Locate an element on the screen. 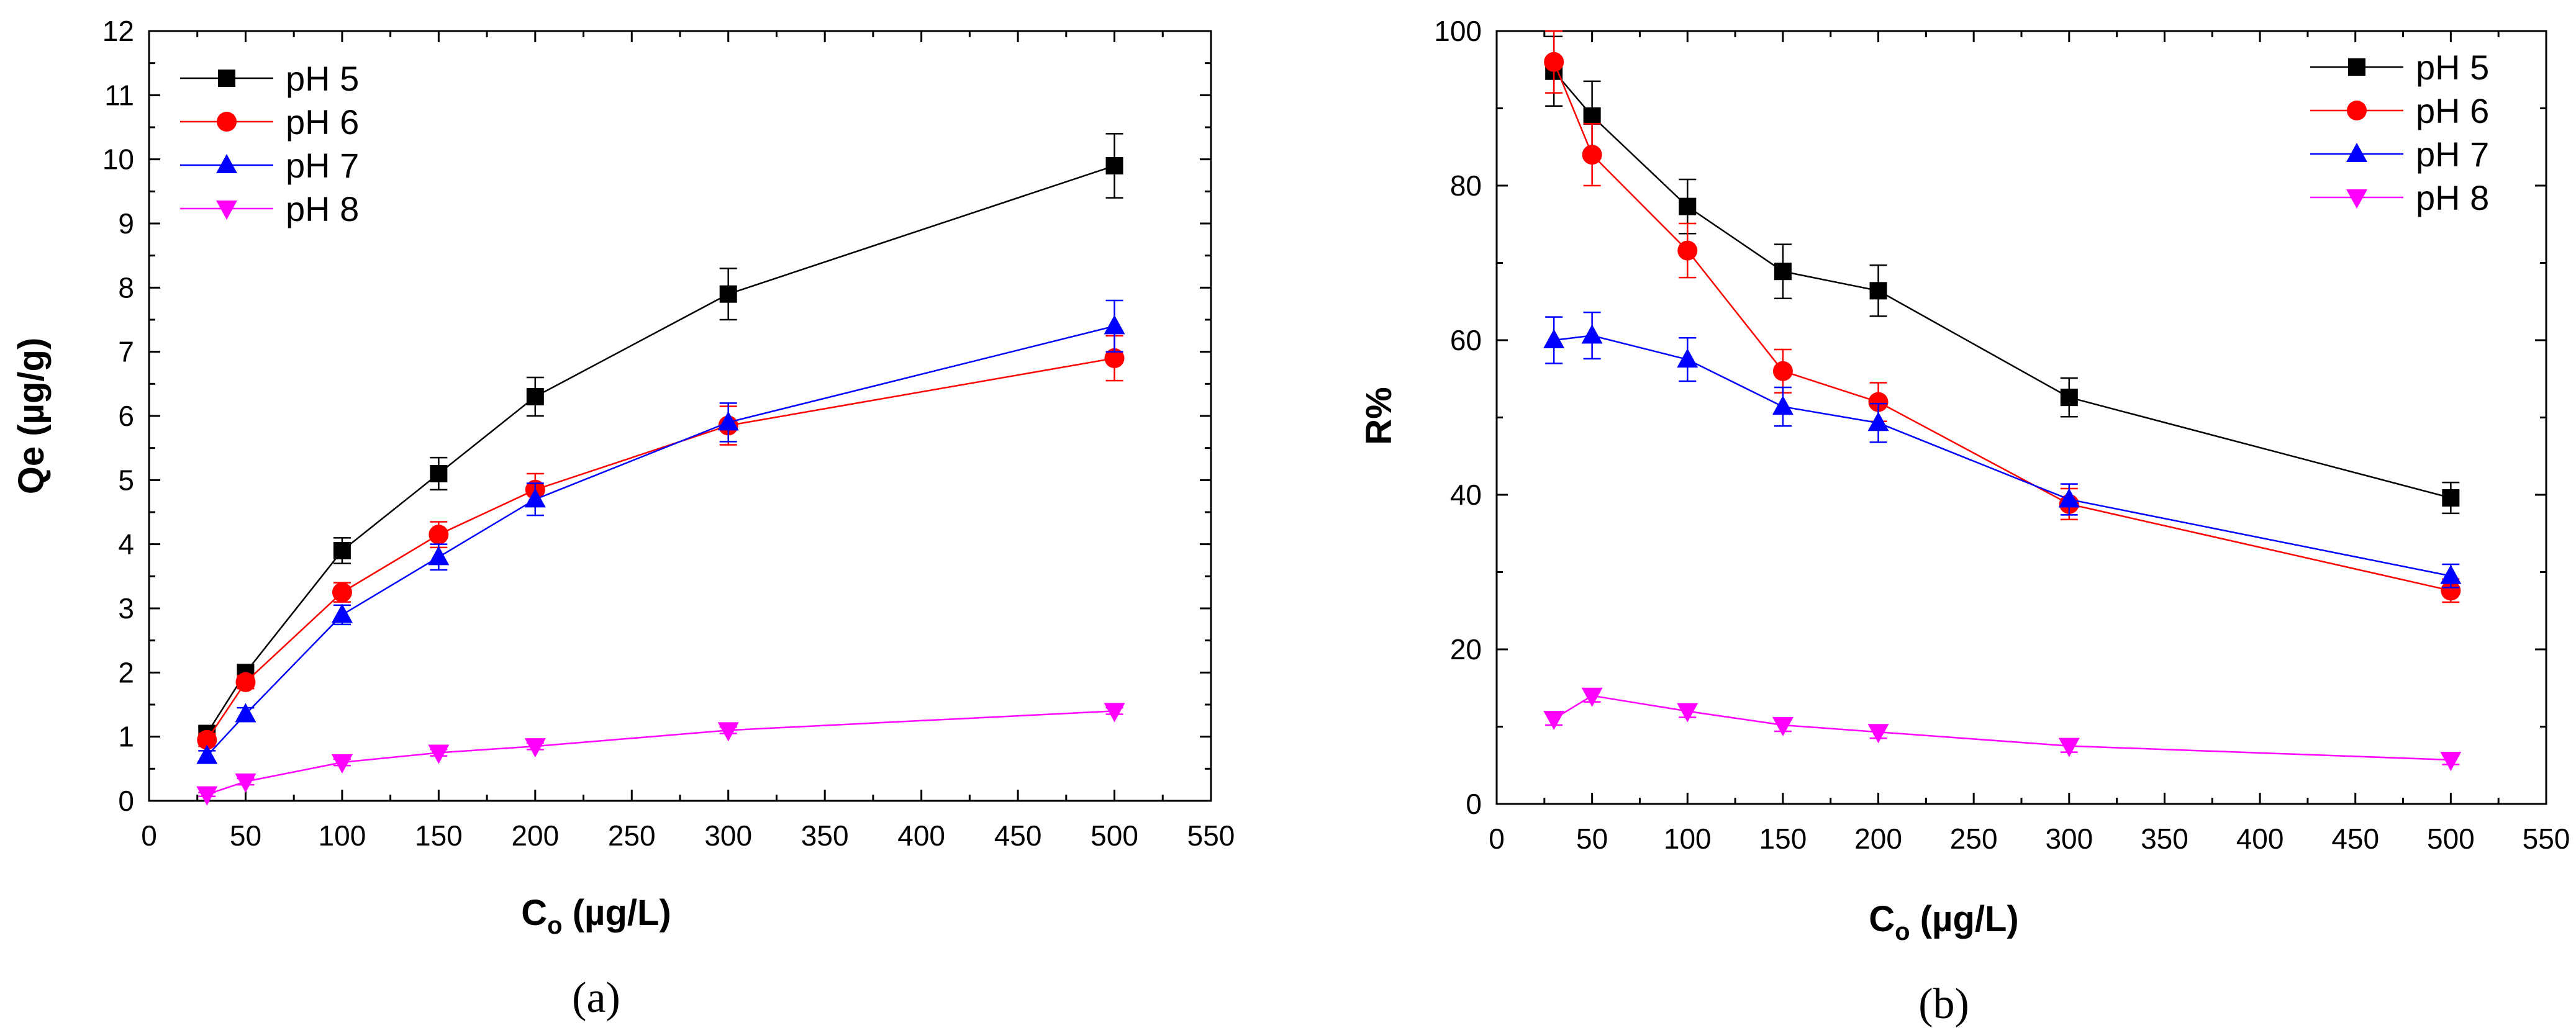 The width and height of the screenshot is (2576, 1033). panel-b-x-tick-label: 100 is located at coordinates (1688, 839).